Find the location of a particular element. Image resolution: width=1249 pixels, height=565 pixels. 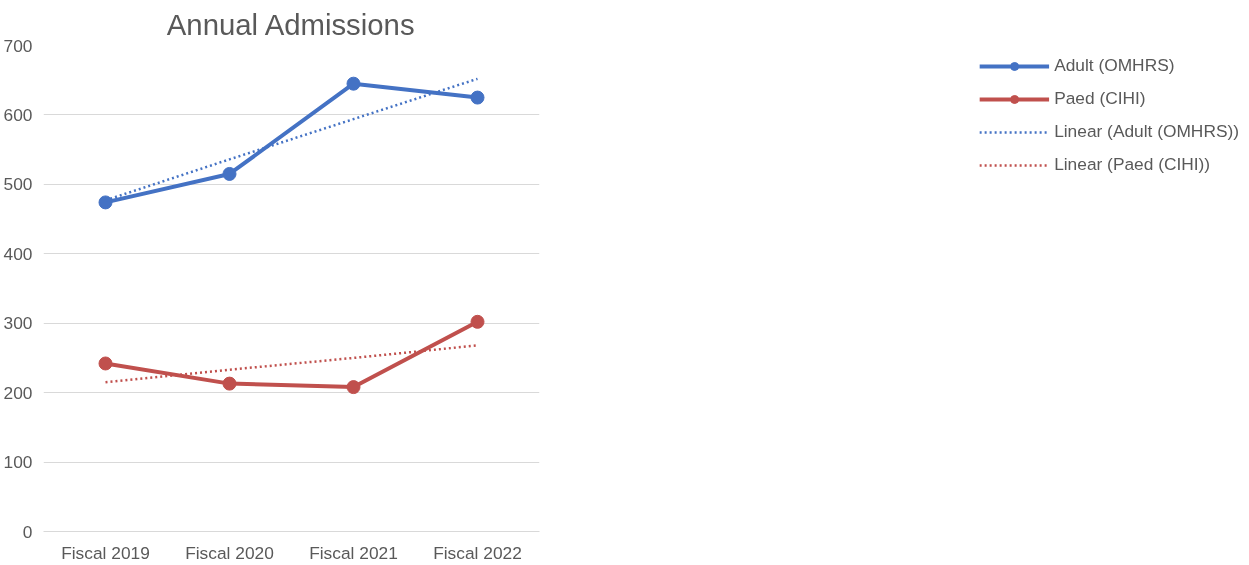

y-tick-label: 0 is located at coordinates (27, 531).